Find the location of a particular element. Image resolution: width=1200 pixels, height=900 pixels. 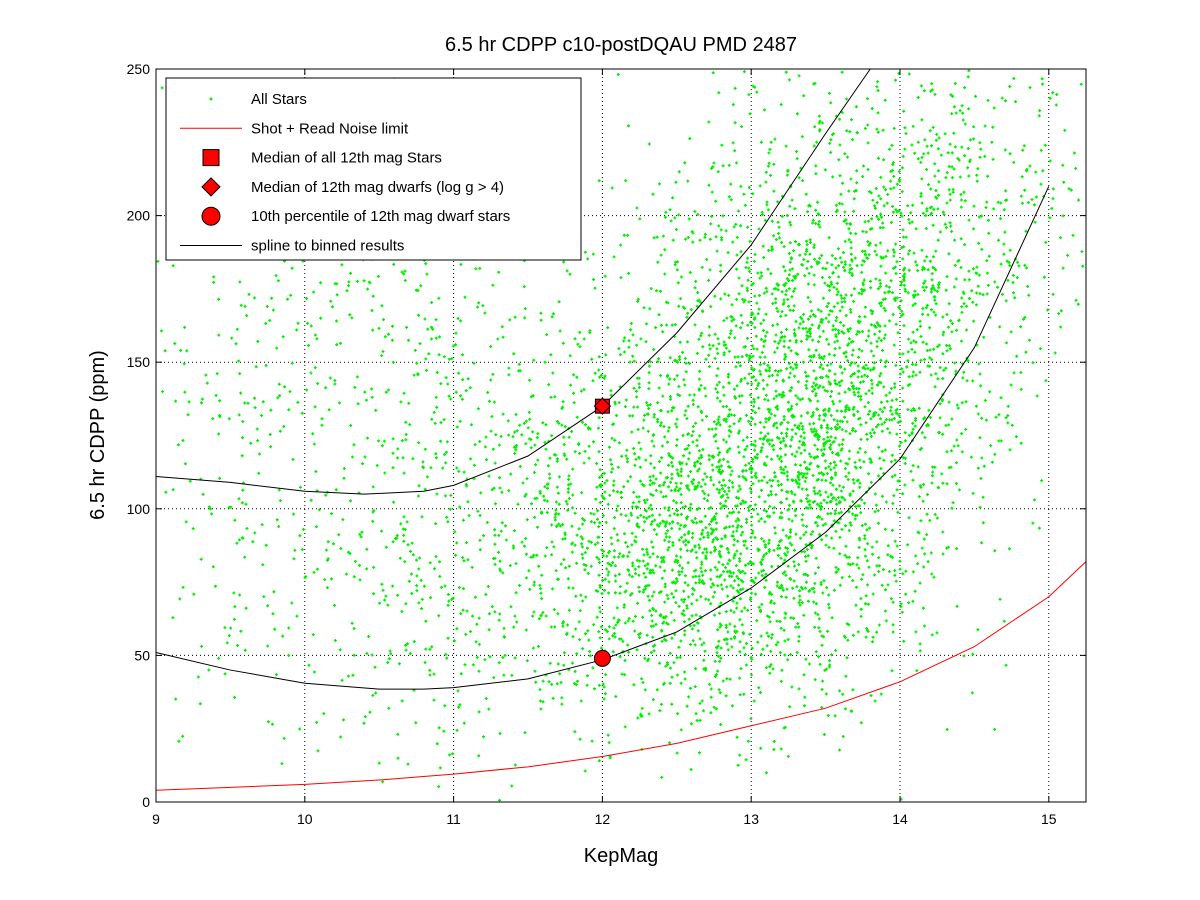

y-tick-label: 150 is located at coordinates (139, 362).